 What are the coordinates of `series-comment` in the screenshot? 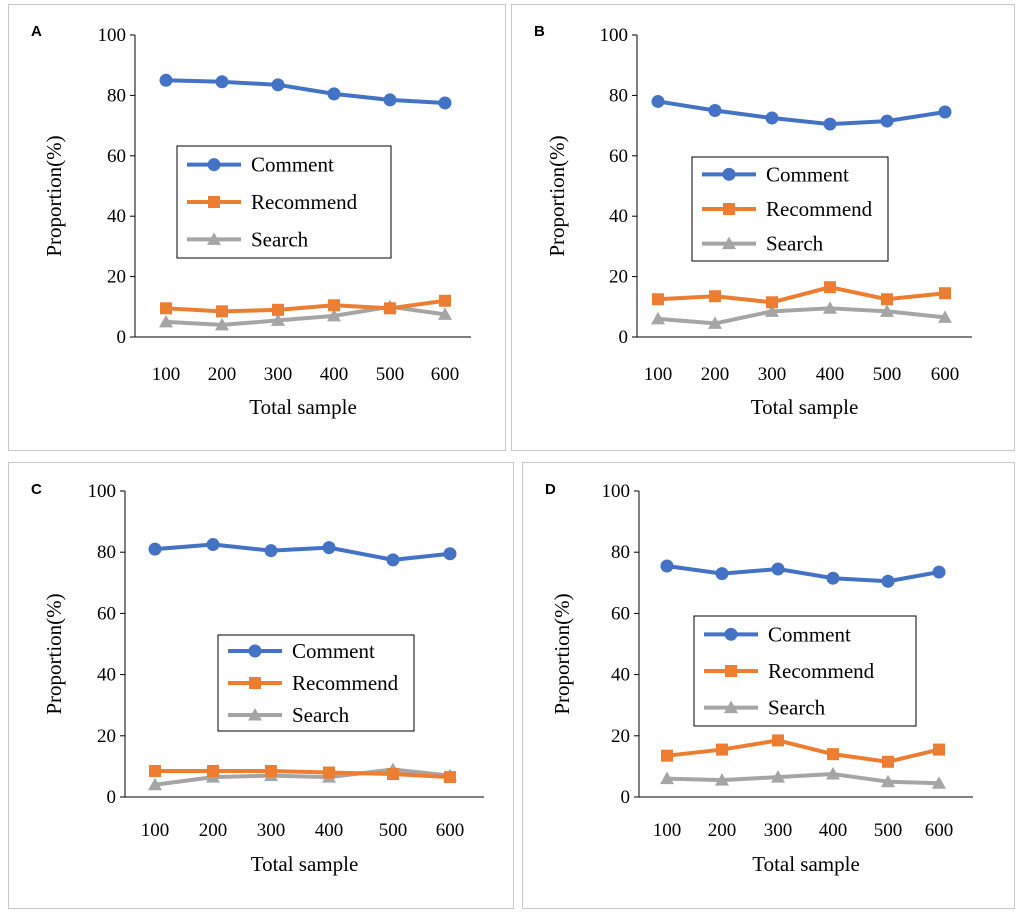 It's located at (801, 112).